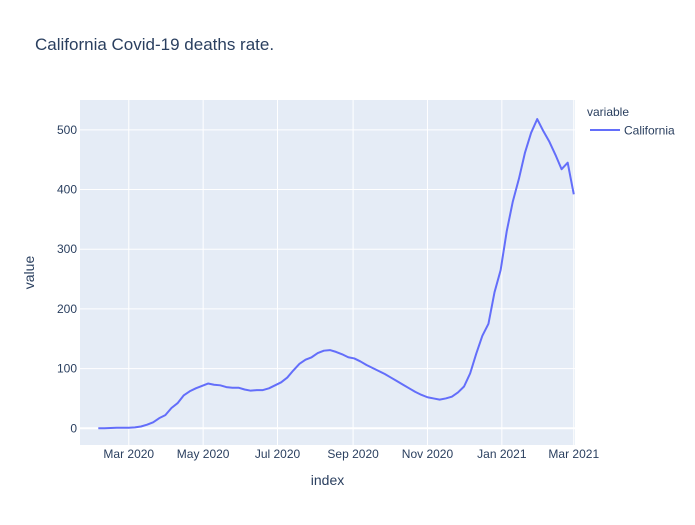 The height and width of the screenshot is (525, 695). What do you see at coordinates (631, 121) in the screenshot?
I see `legend: variable California` at bounding box center [631, 121].